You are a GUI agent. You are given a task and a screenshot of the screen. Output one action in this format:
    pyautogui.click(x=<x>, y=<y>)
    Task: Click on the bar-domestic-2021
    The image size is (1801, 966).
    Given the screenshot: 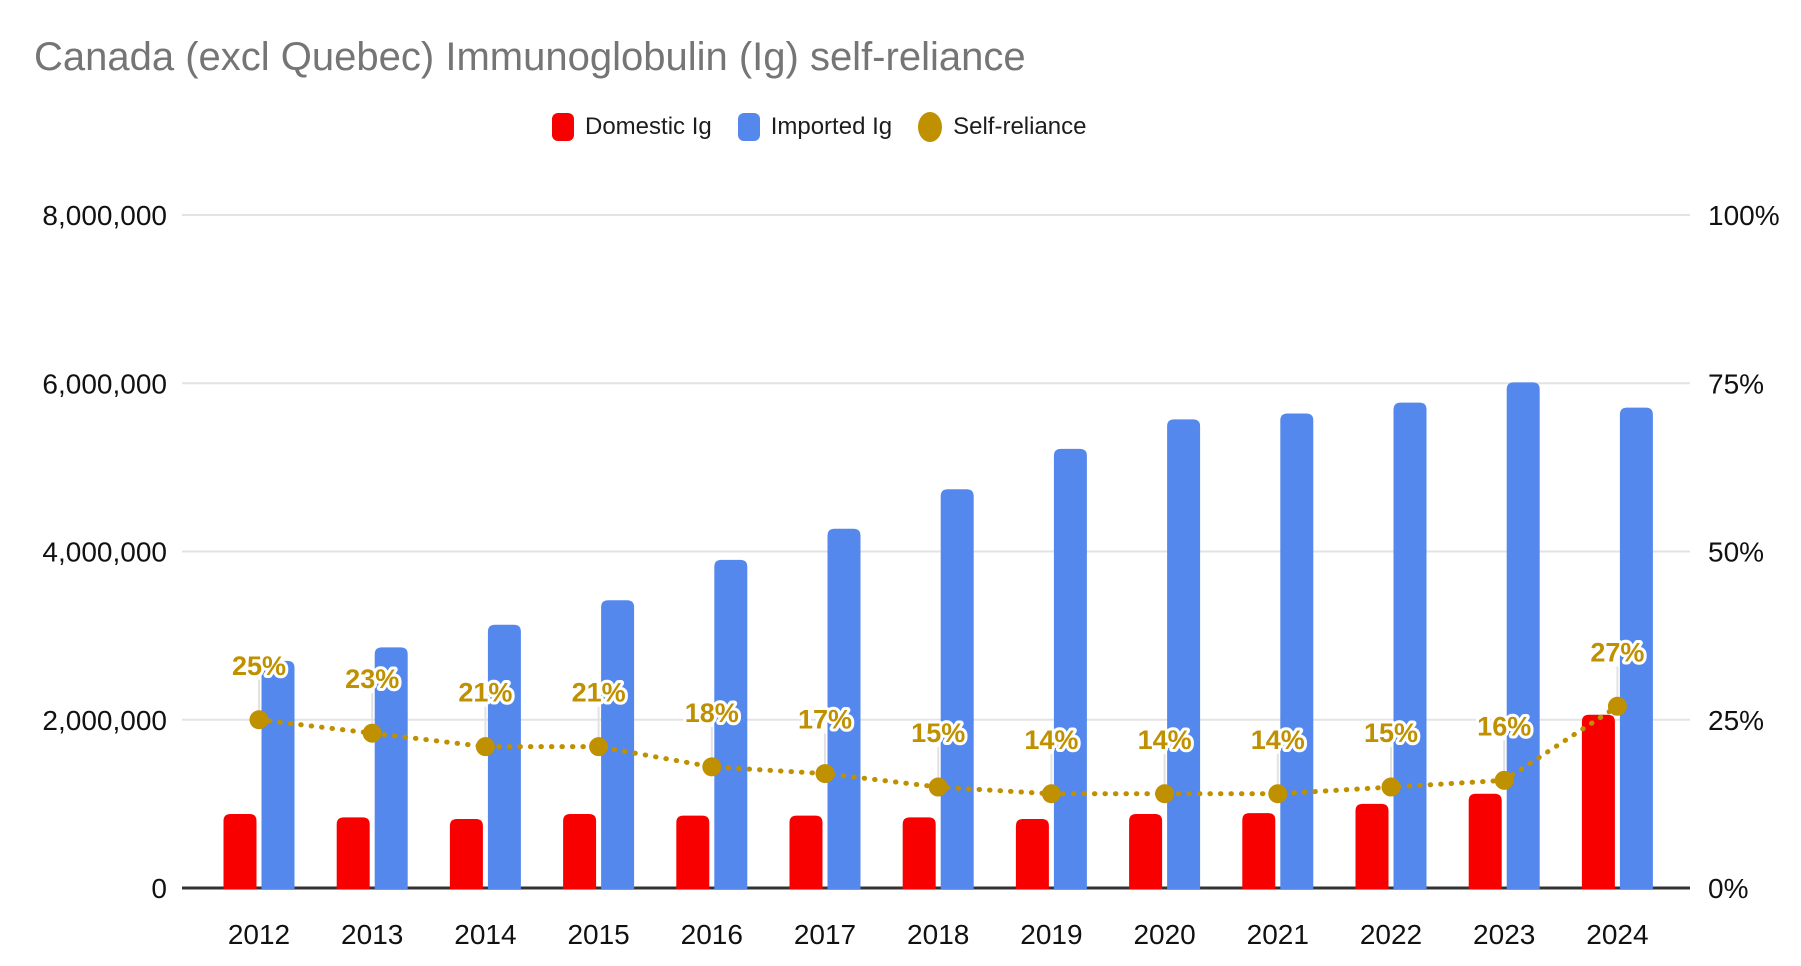 What is the action you would take?
    pyautogui.click(x=1259, y=851)
    